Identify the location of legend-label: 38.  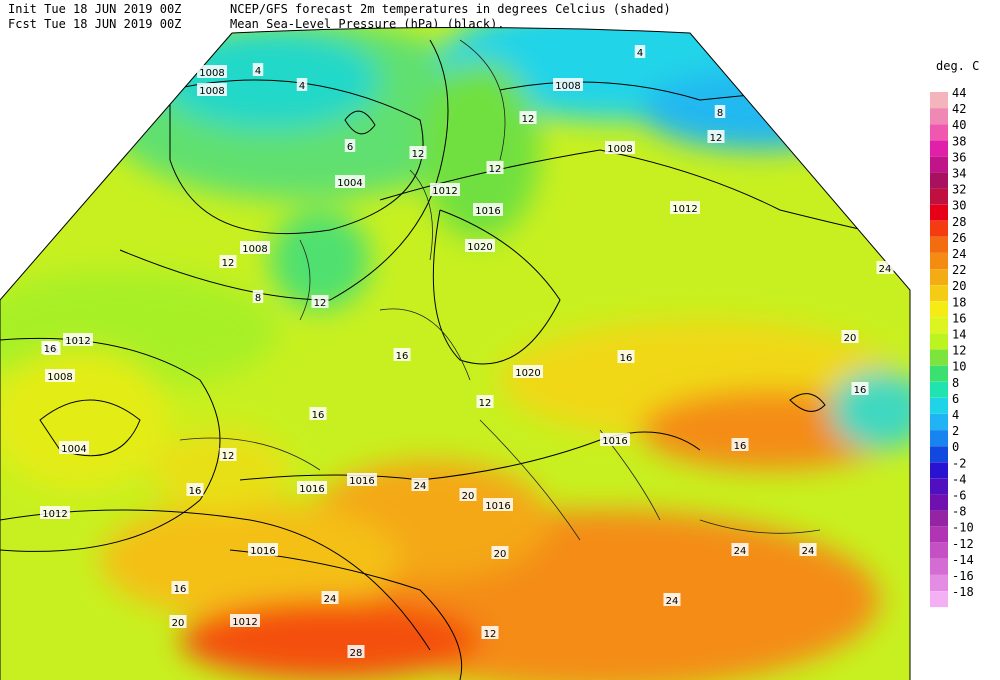
(959, 141).